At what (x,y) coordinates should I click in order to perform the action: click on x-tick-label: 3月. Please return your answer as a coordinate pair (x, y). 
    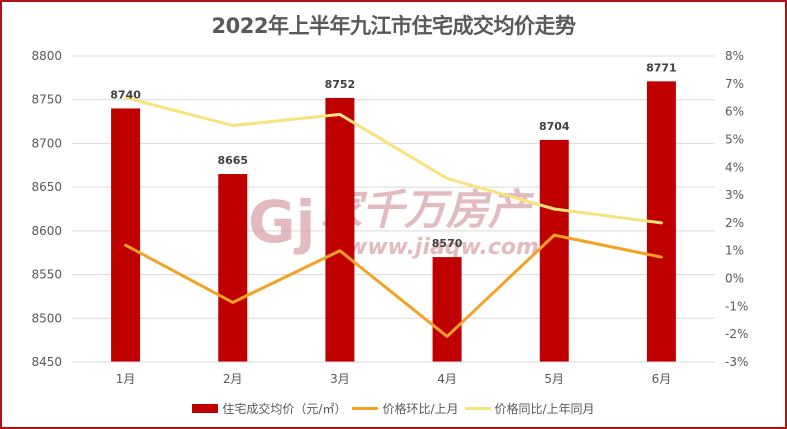
    Looking at the image, I should click on (340, 379).